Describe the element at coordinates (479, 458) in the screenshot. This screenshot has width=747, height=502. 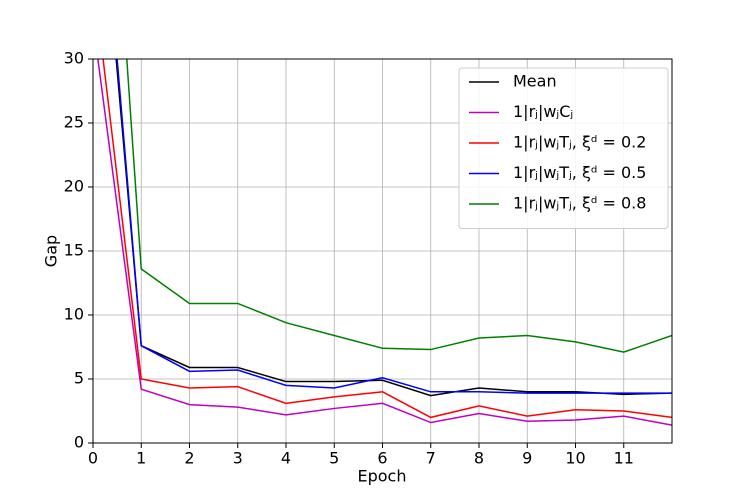
I see `x-tick-label: 8` at that location.